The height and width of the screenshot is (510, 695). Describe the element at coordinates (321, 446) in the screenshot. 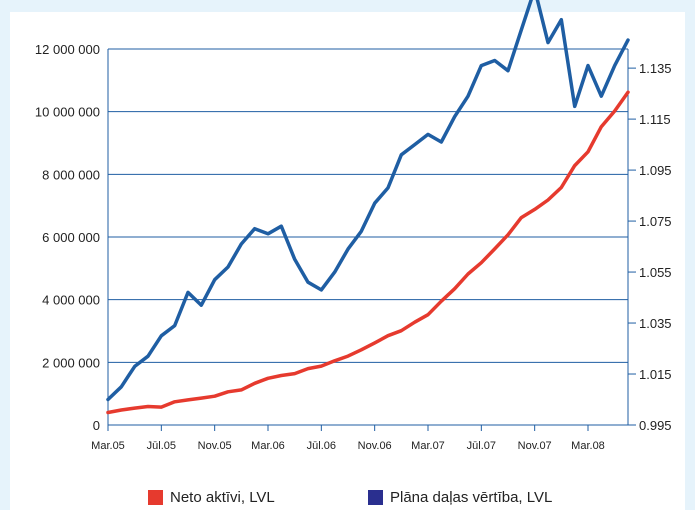

I see `x-tick-label: Jūl.06` at that location.